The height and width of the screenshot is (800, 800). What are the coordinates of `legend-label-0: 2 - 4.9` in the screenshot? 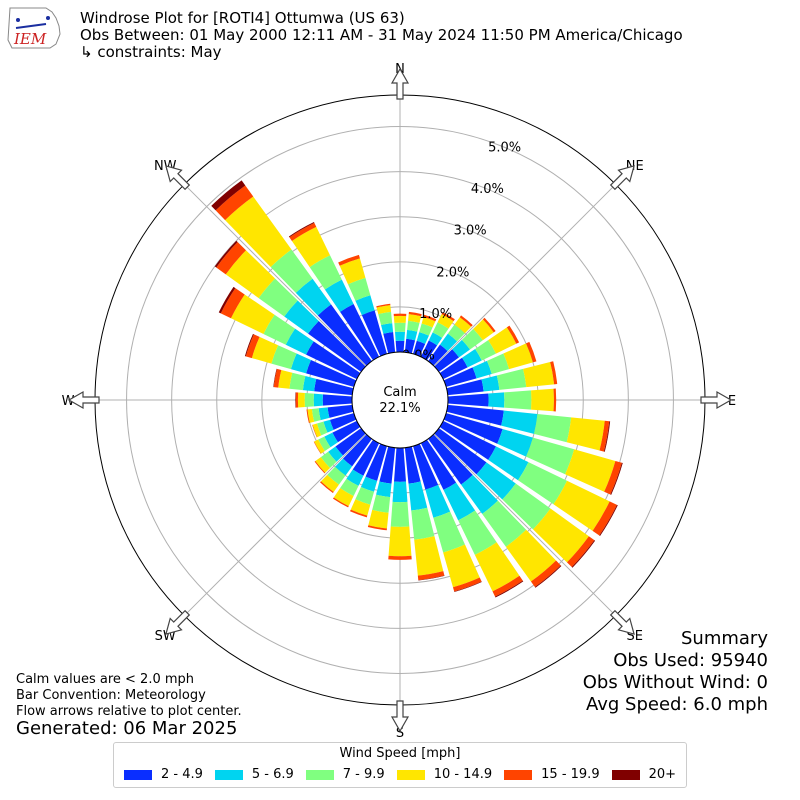 It's located at (181, 774).